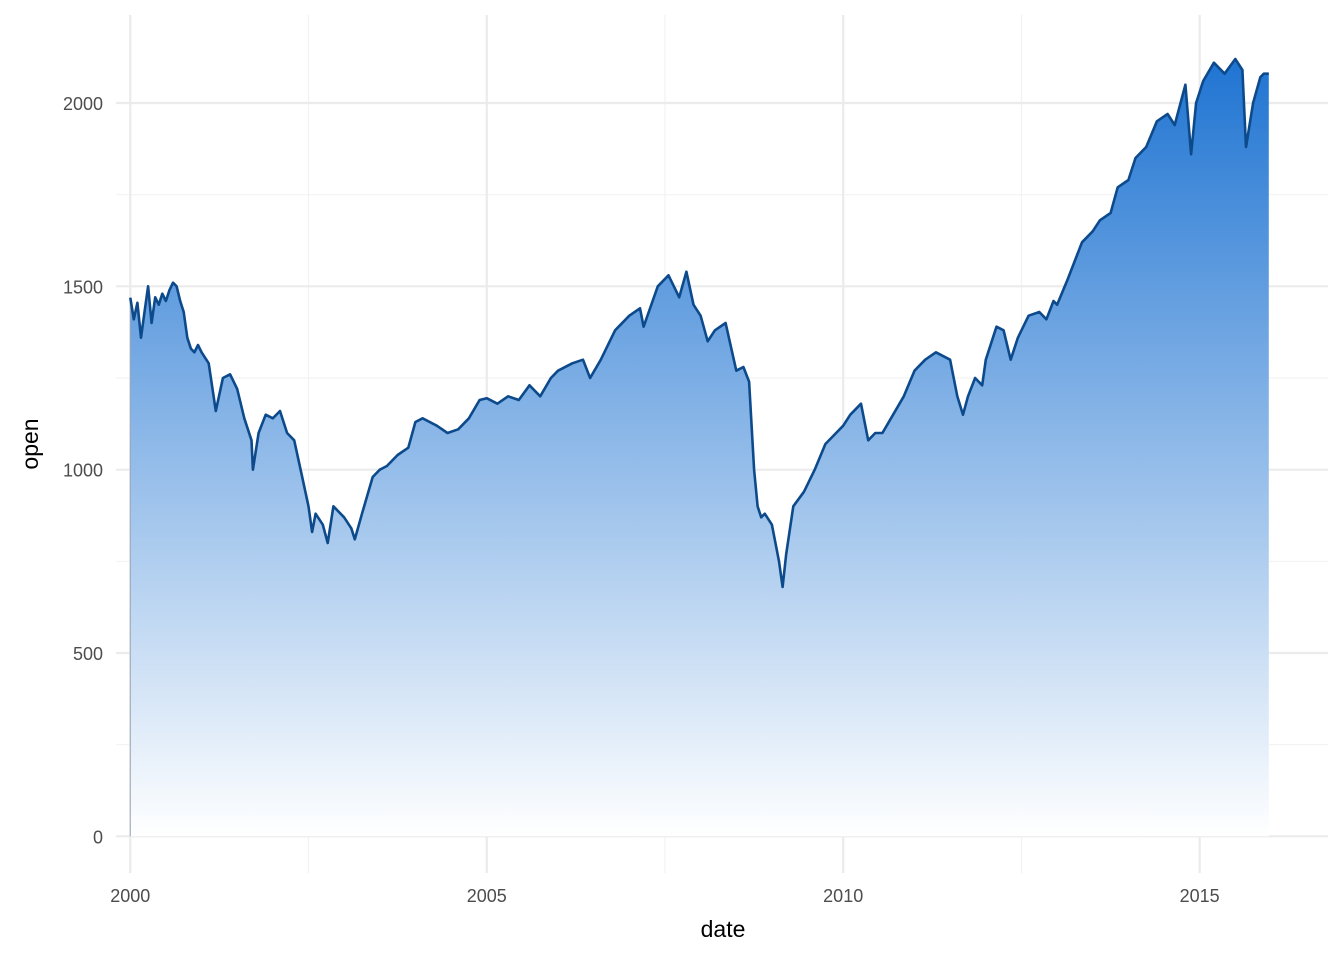 This screenshot has width=1344, height=960. I want to click on x-tick-labels: 2000 2005 2010 2015, so click(664, 896).